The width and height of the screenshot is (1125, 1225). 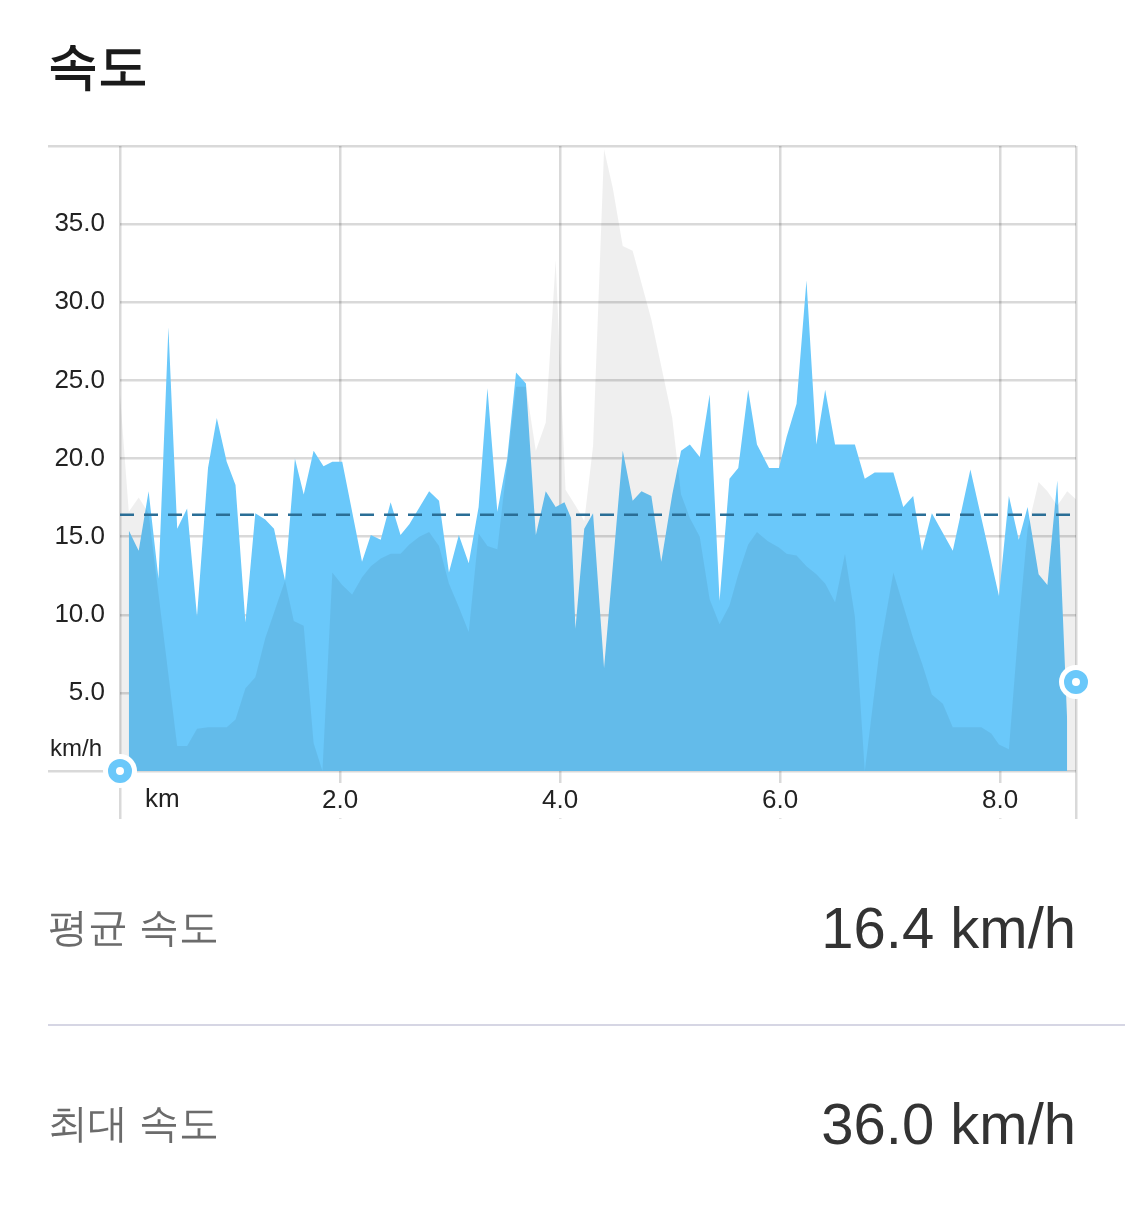 I want to click on y-tick-label: 35.0, so click(x=79, y=222).